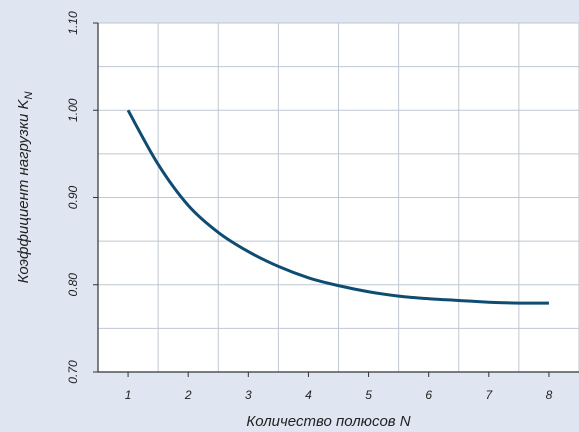  Describe the element at coordinates (73, 372) in the screenshot. I see `y-tick-label: 0.70` at that location.